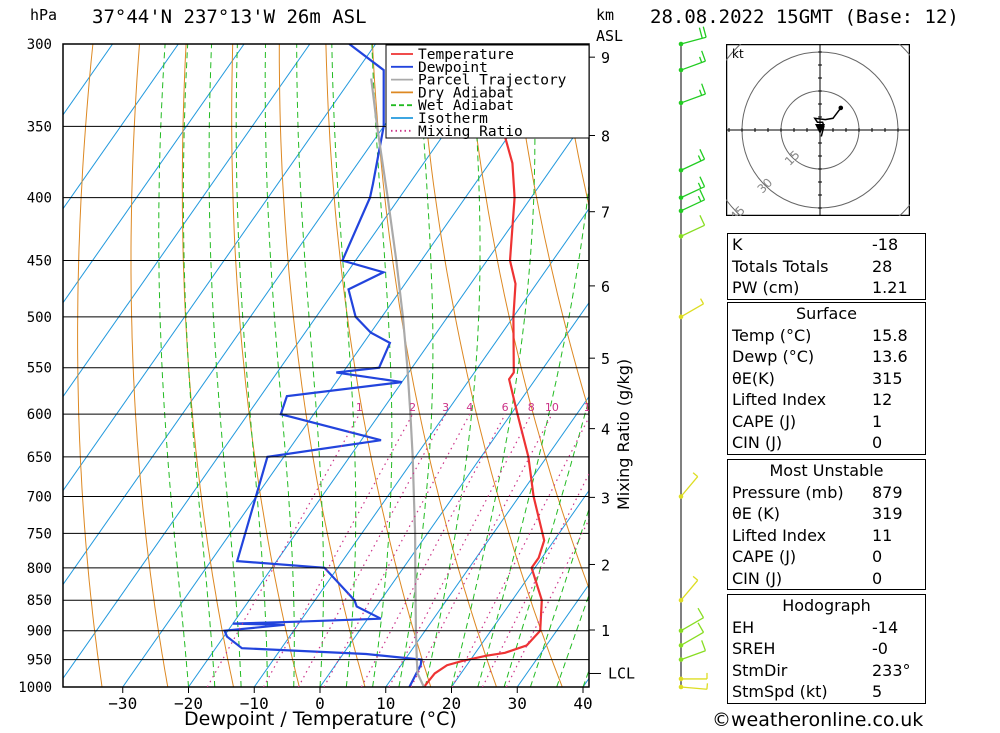 This screenshot has width=1000, height=733. I want to click on pressure-tick-label: 400, so click(39, 199).